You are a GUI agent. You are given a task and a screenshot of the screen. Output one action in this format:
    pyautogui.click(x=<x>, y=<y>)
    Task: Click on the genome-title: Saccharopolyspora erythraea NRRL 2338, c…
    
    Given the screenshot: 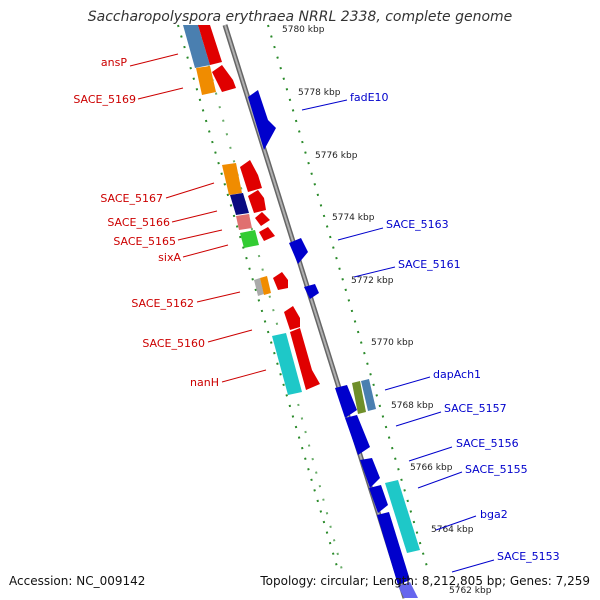 What is the action you would take?
    pyautogui.click(x=300, y=17)
    